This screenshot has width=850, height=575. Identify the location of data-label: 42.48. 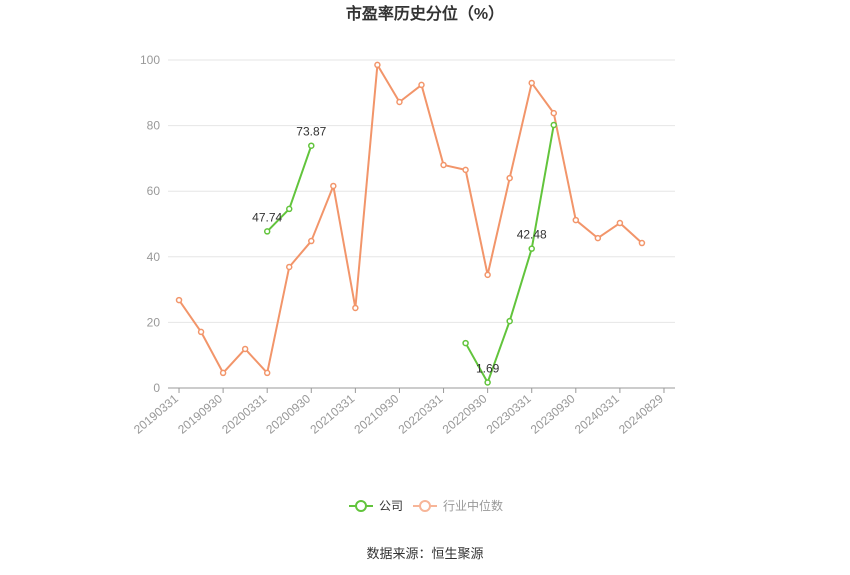
(532, 235).